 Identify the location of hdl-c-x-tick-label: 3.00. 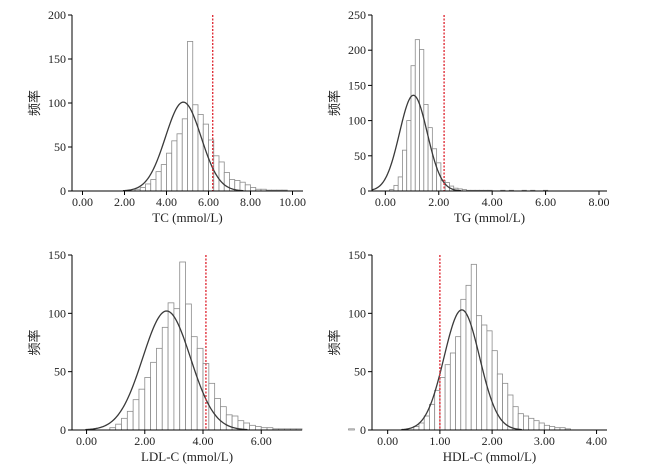
(544, 441).